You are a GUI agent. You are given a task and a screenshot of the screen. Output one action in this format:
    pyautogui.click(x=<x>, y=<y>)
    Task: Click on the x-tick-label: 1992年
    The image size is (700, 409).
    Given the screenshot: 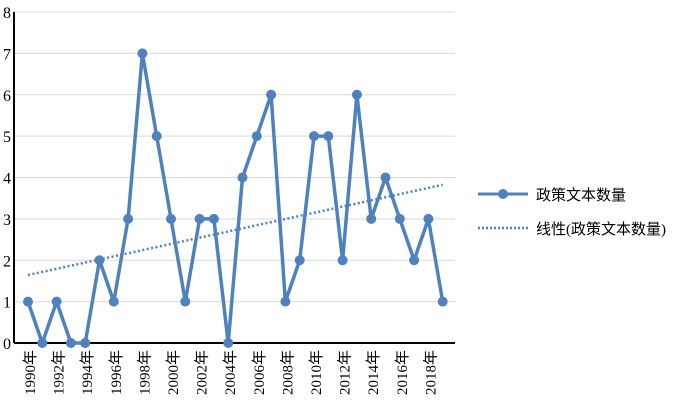 What is the action you would take?
    pyautogui.click(x=59, y=372)
    